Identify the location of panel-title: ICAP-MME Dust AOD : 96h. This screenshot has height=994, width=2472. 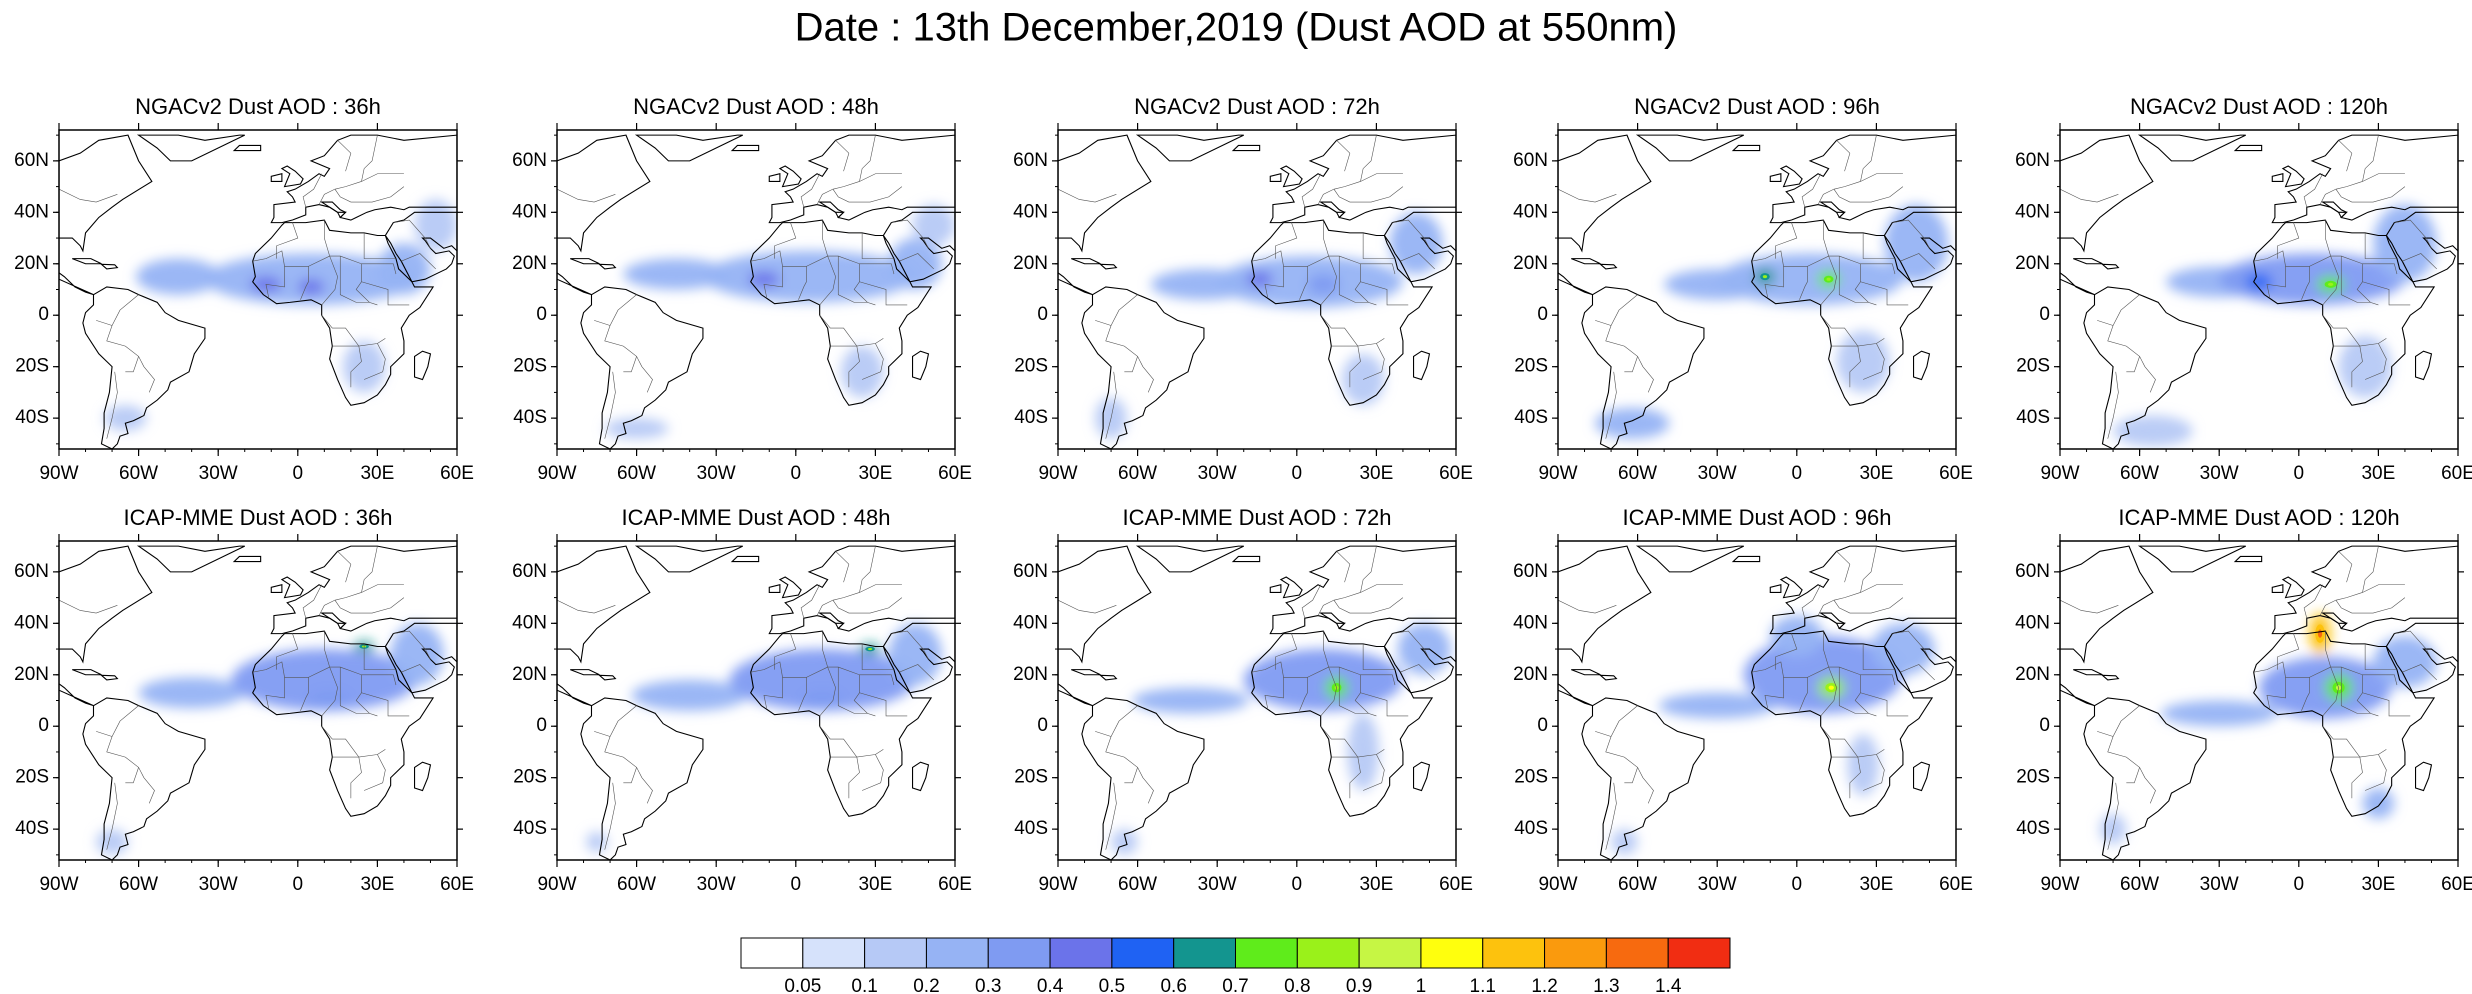
(1757, 517).